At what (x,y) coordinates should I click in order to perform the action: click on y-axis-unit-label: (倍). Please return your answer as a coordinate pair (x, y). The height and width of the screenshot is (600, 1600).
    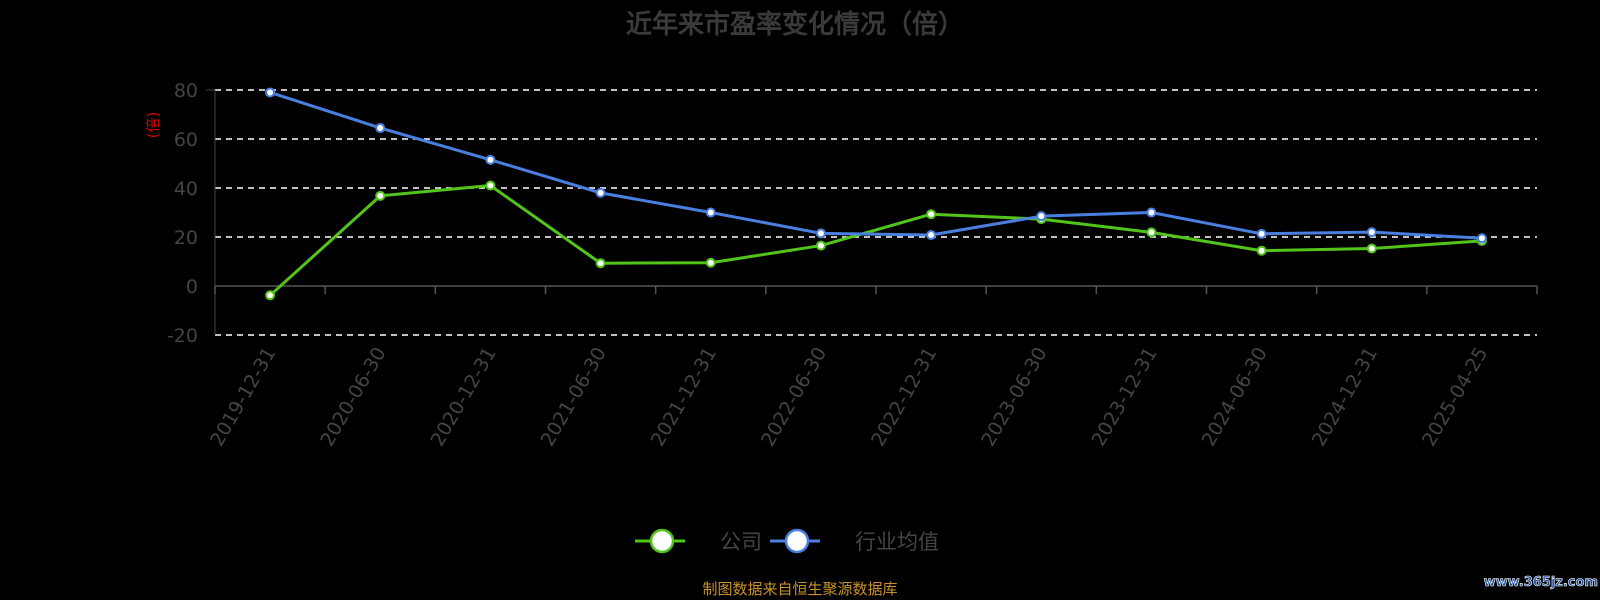
    Looking at the image, I should click on (153, 125).